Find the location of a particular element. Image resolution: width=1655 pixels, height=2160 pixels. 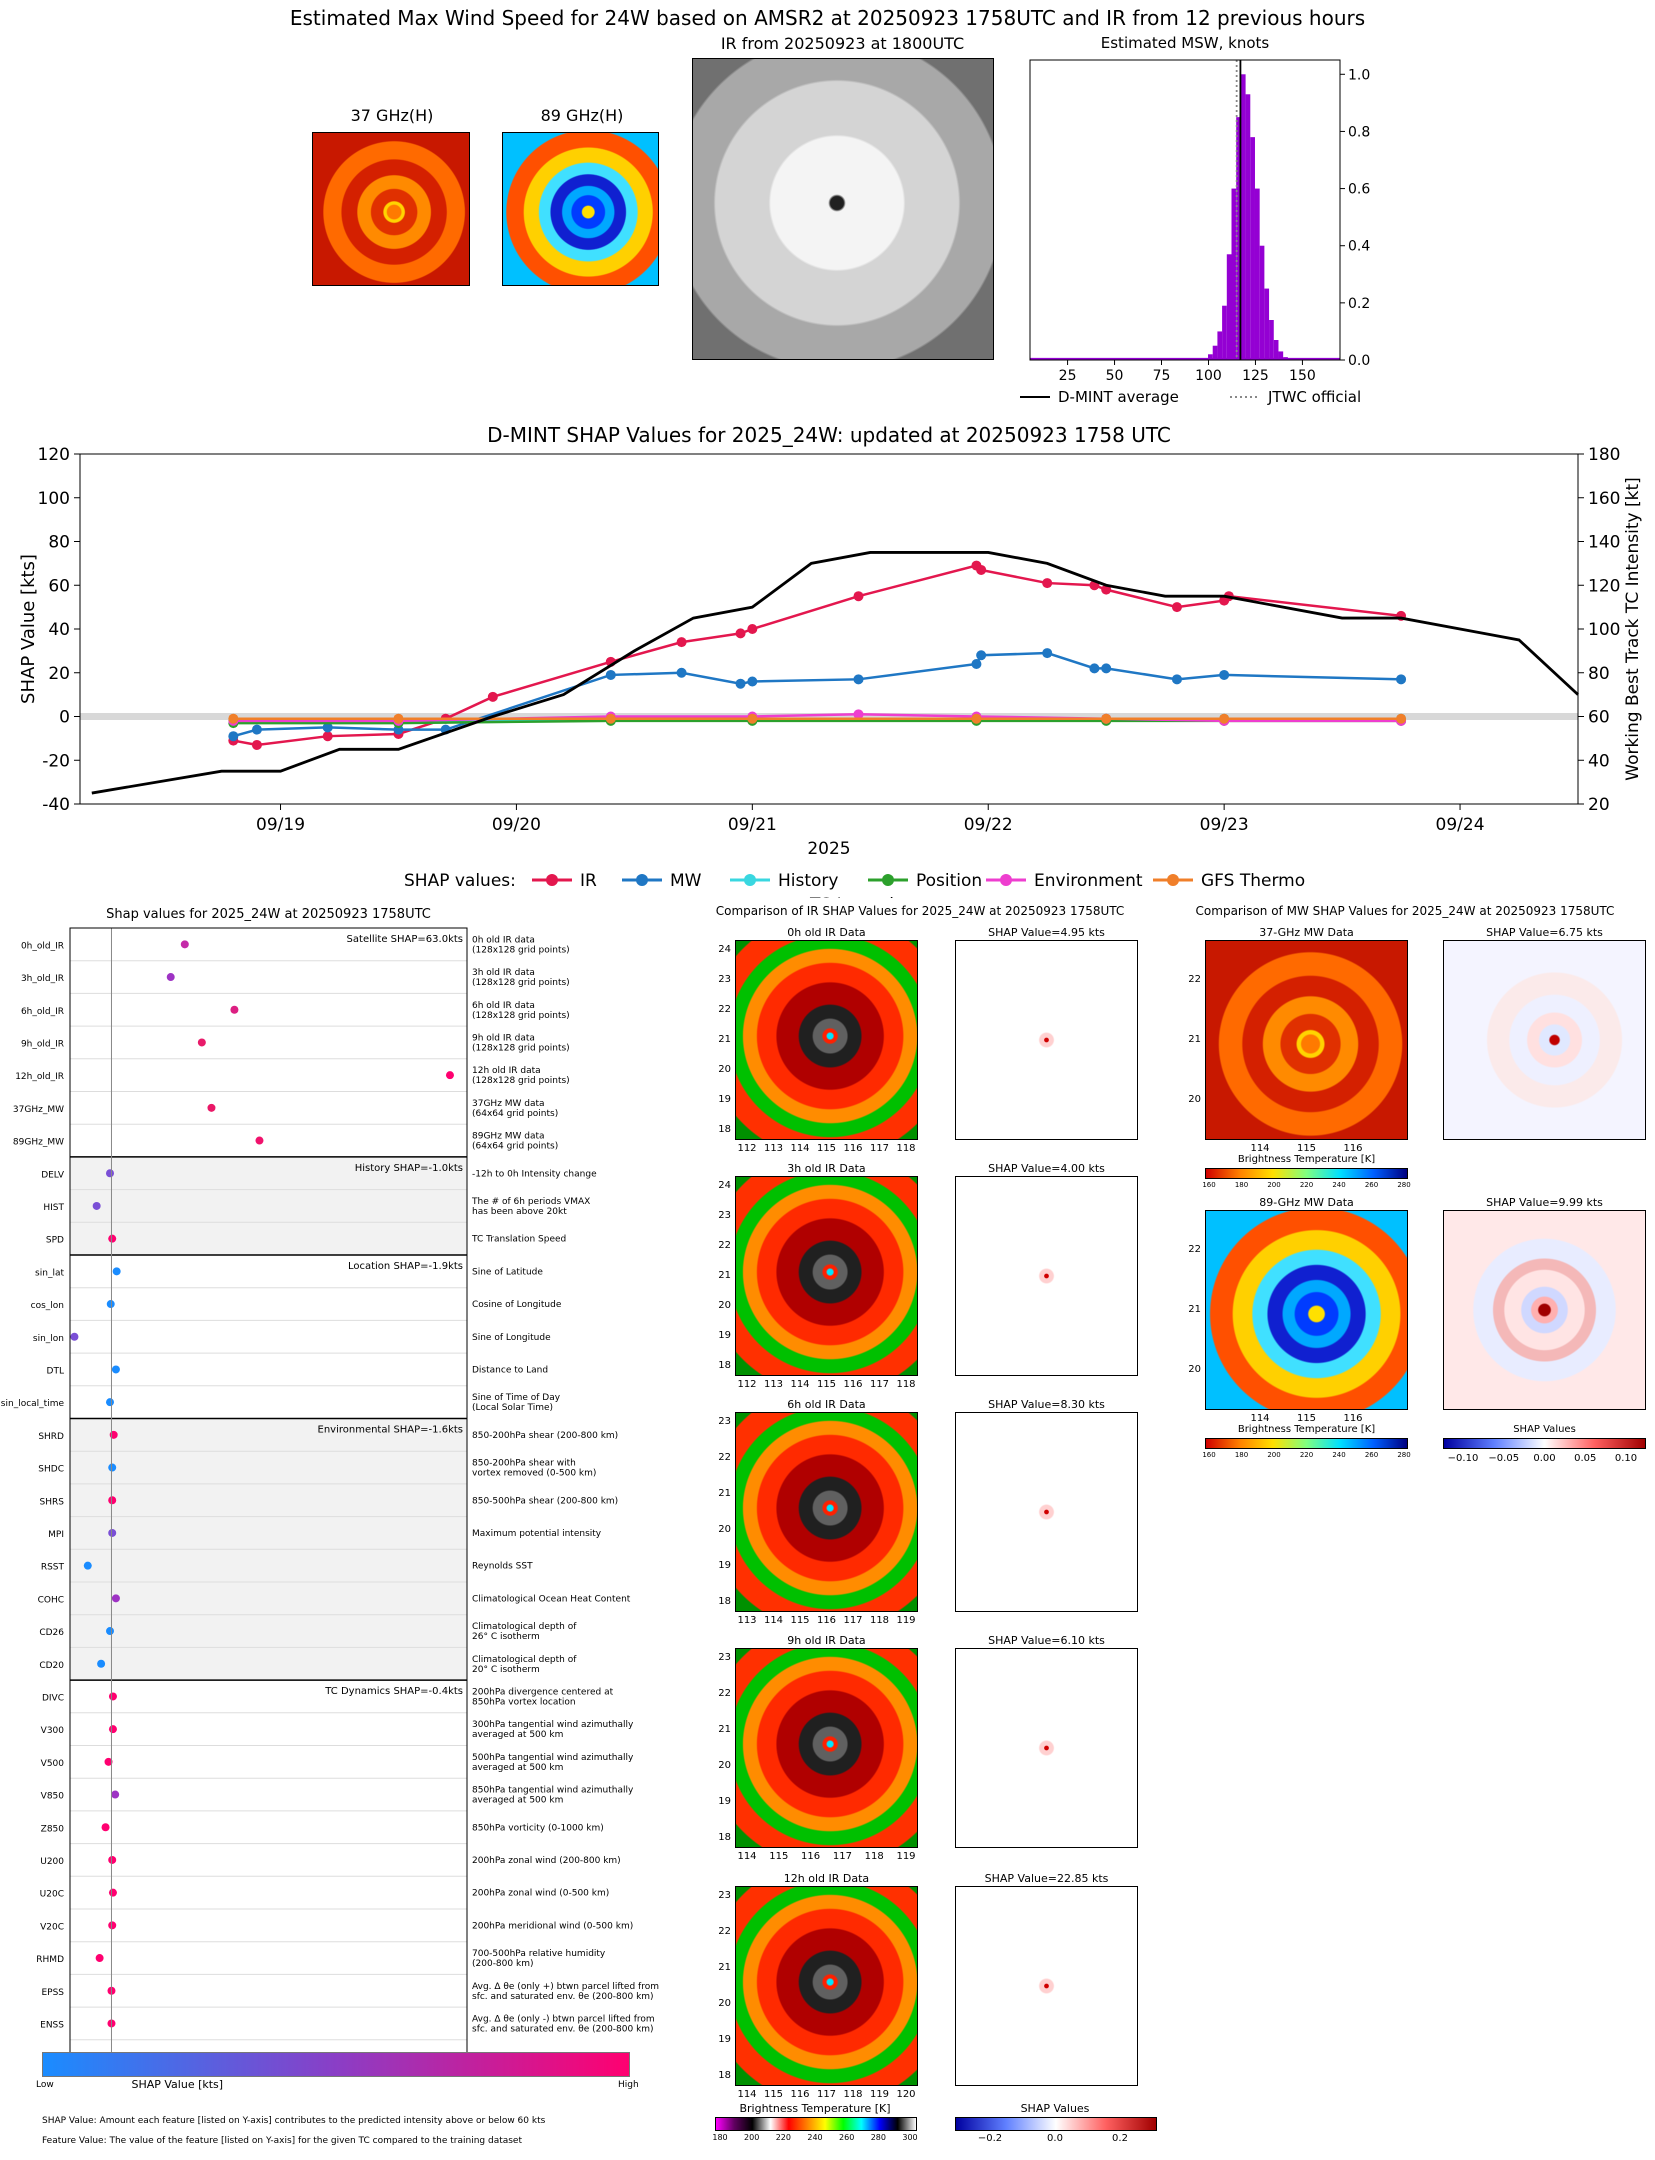

ir-xtick-label: 114 is located at coordinates (747, 1856).